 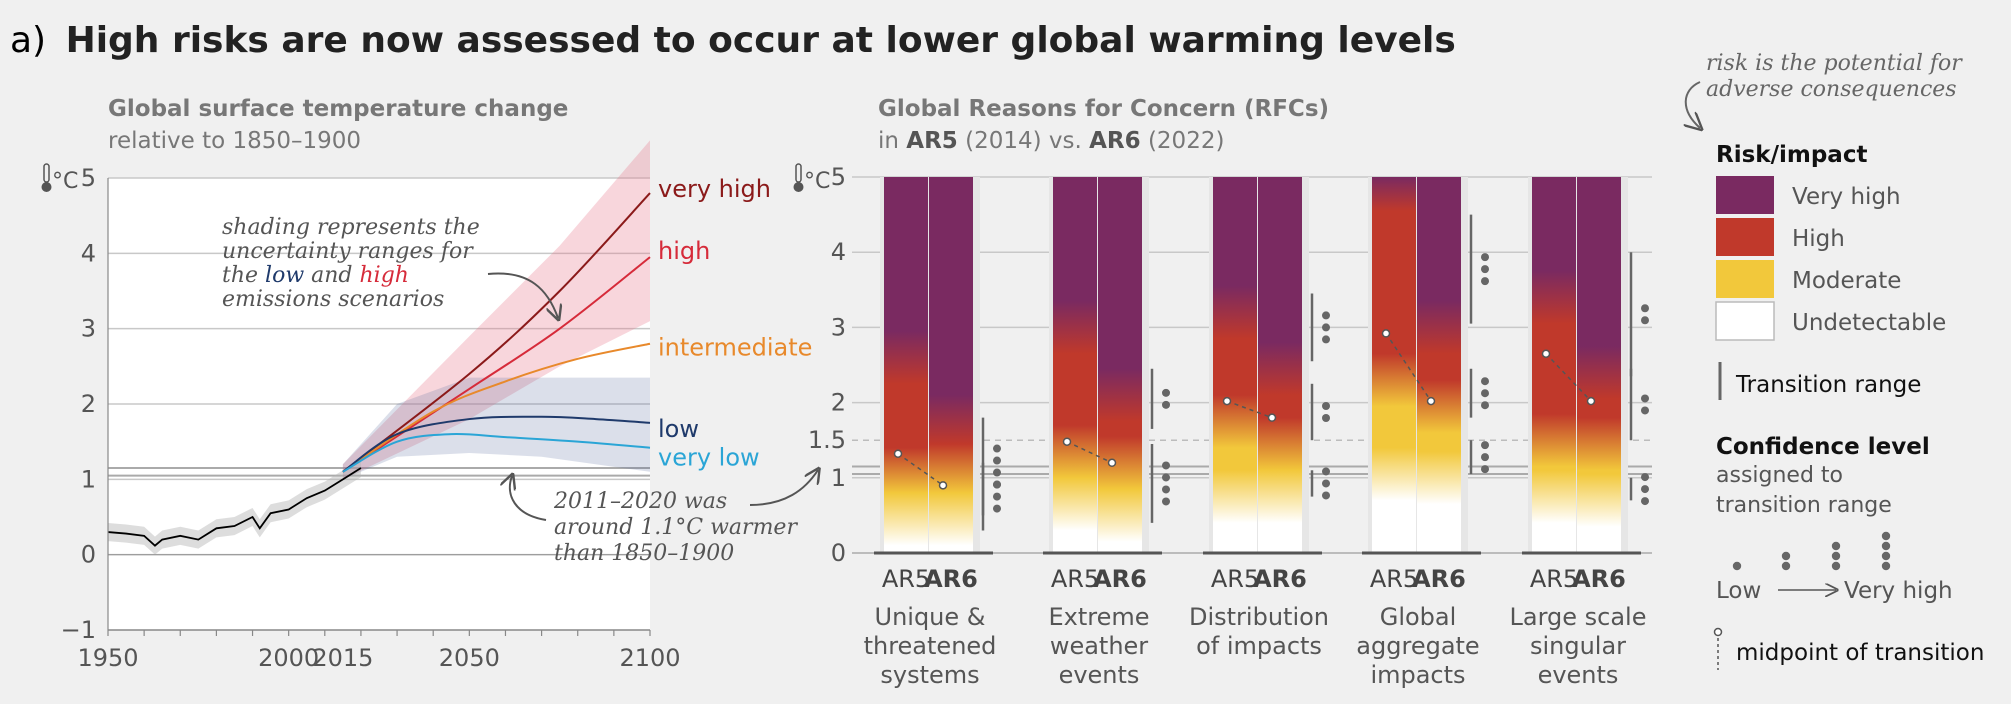 I want to click on legend-conf-low: Low, so click(x=1738, y=591).